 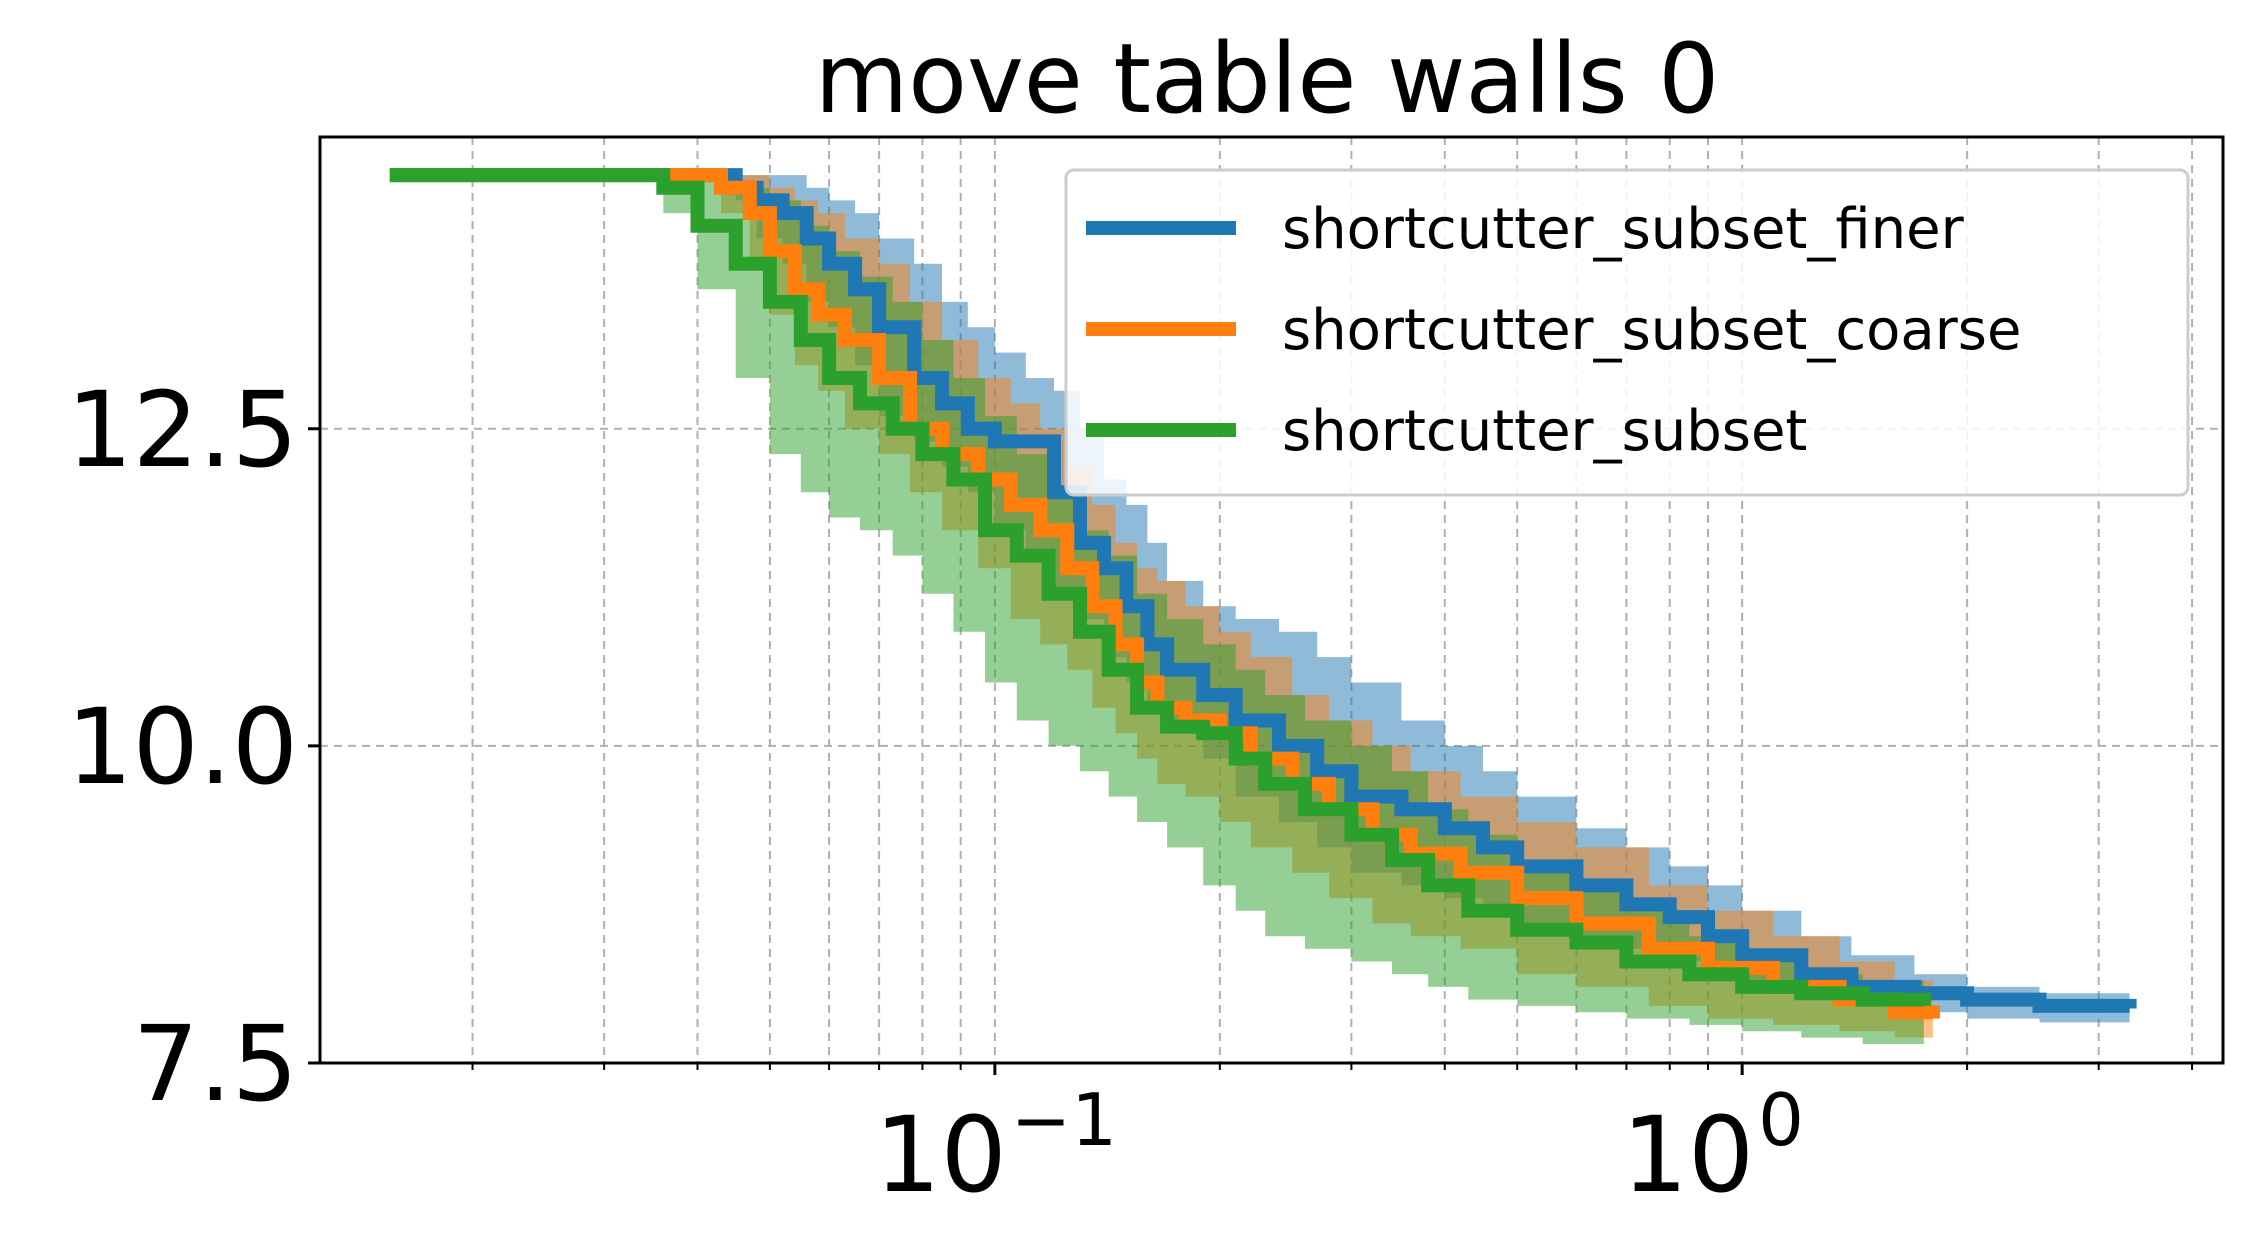 What do you see at coordinates (1623, 229) in the screenshot?
I see `legend-label-shortcutter-subset-finer: shortcutter_subset_finer` at bounding box center [1623, 229].